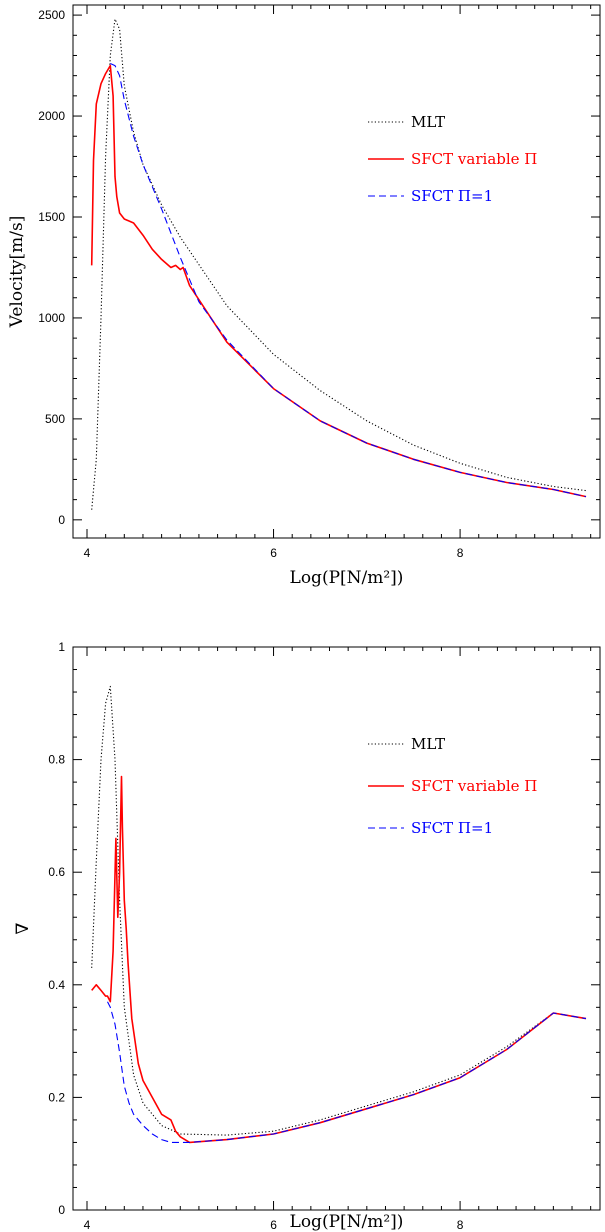  I want to click on y-tick-label: 0.4, so click(56, 985).